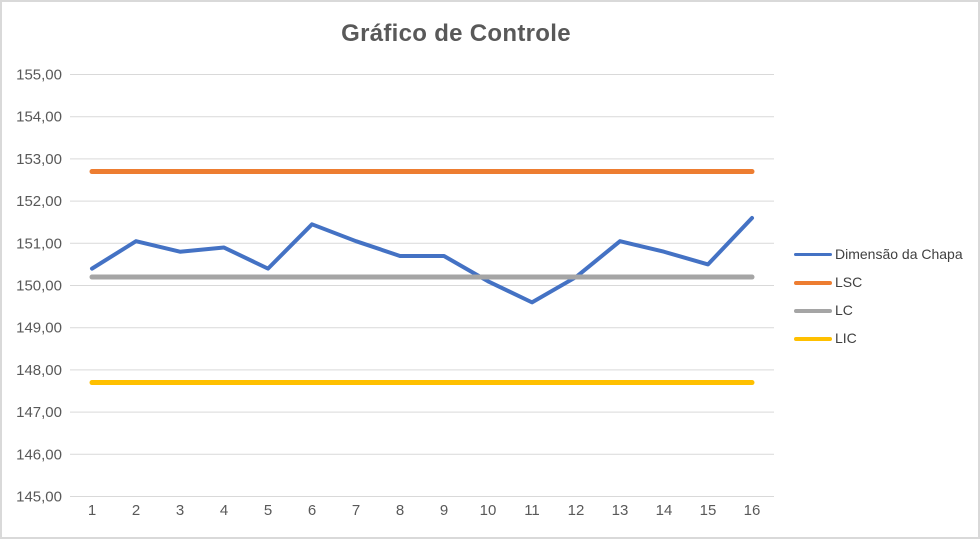 The image size is (980, 539). What do you see at coordinates (39, 117) in the screenshot?
I see `y-axis-tick-label: 154,00` at bounding box center [39, 117].